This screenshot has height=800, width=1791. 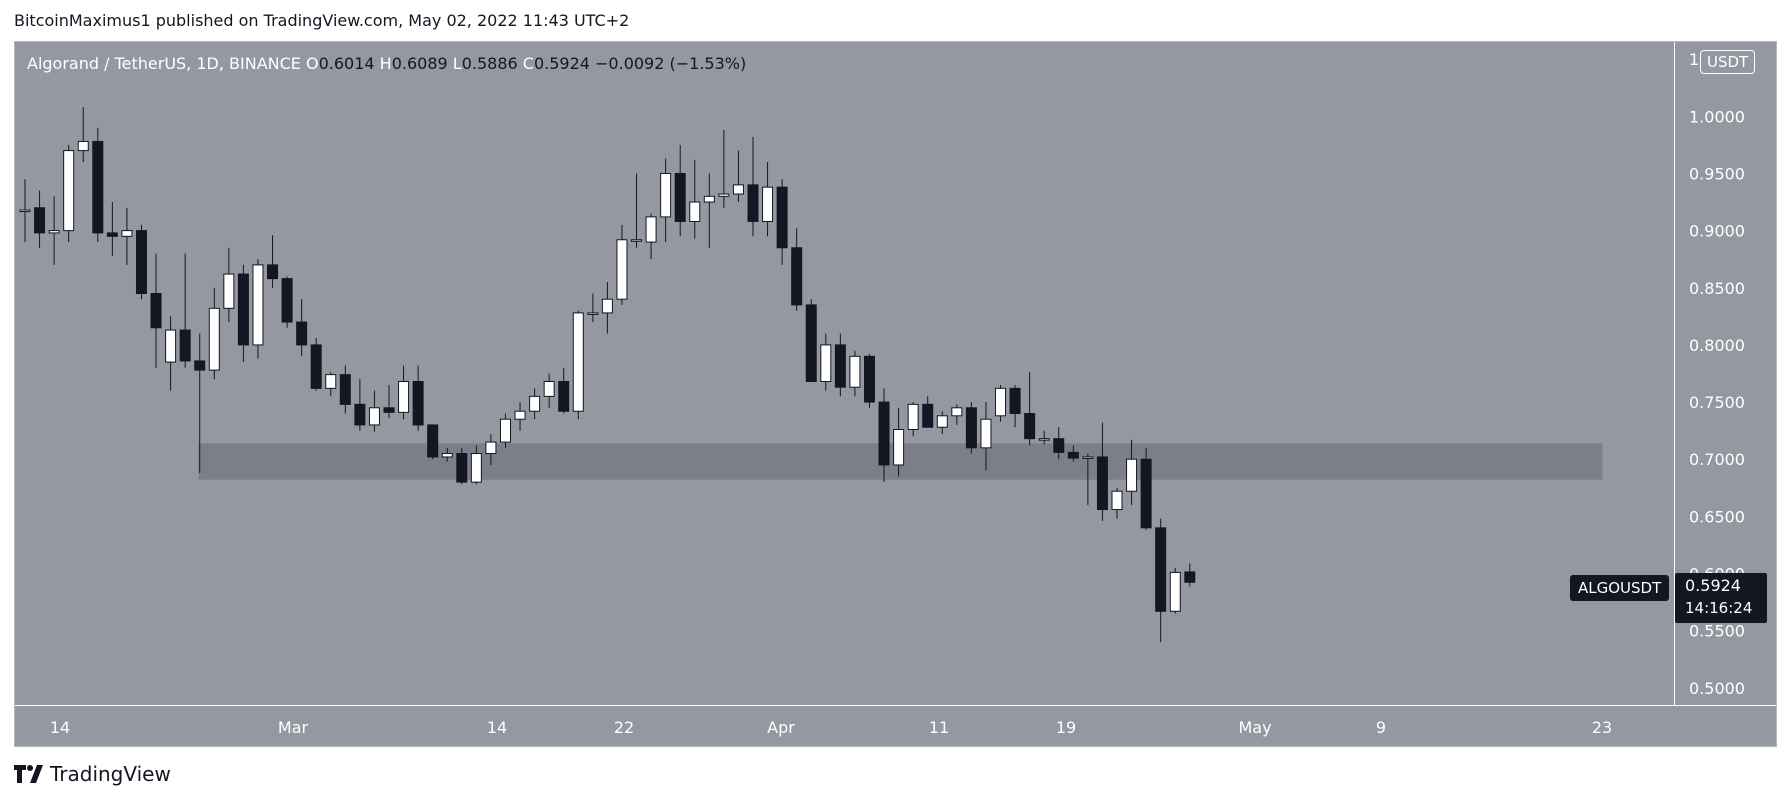 I want to click on time-axis, so click(x=895, y=725).